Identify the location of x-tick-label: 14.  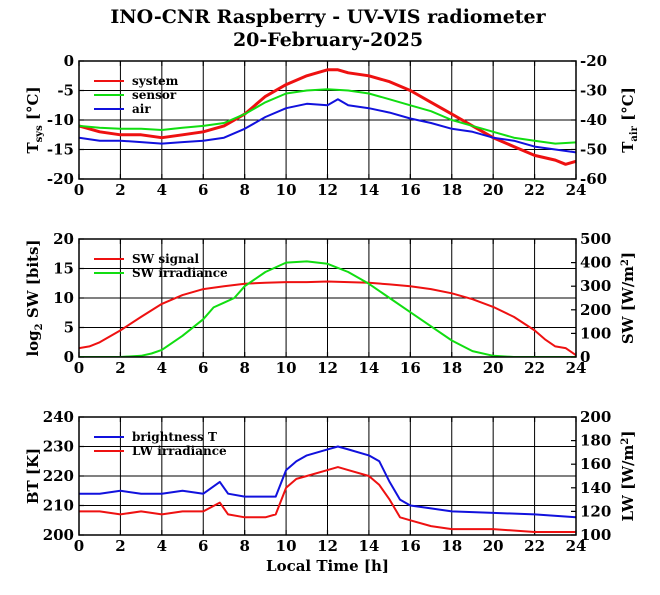
(368, 190).